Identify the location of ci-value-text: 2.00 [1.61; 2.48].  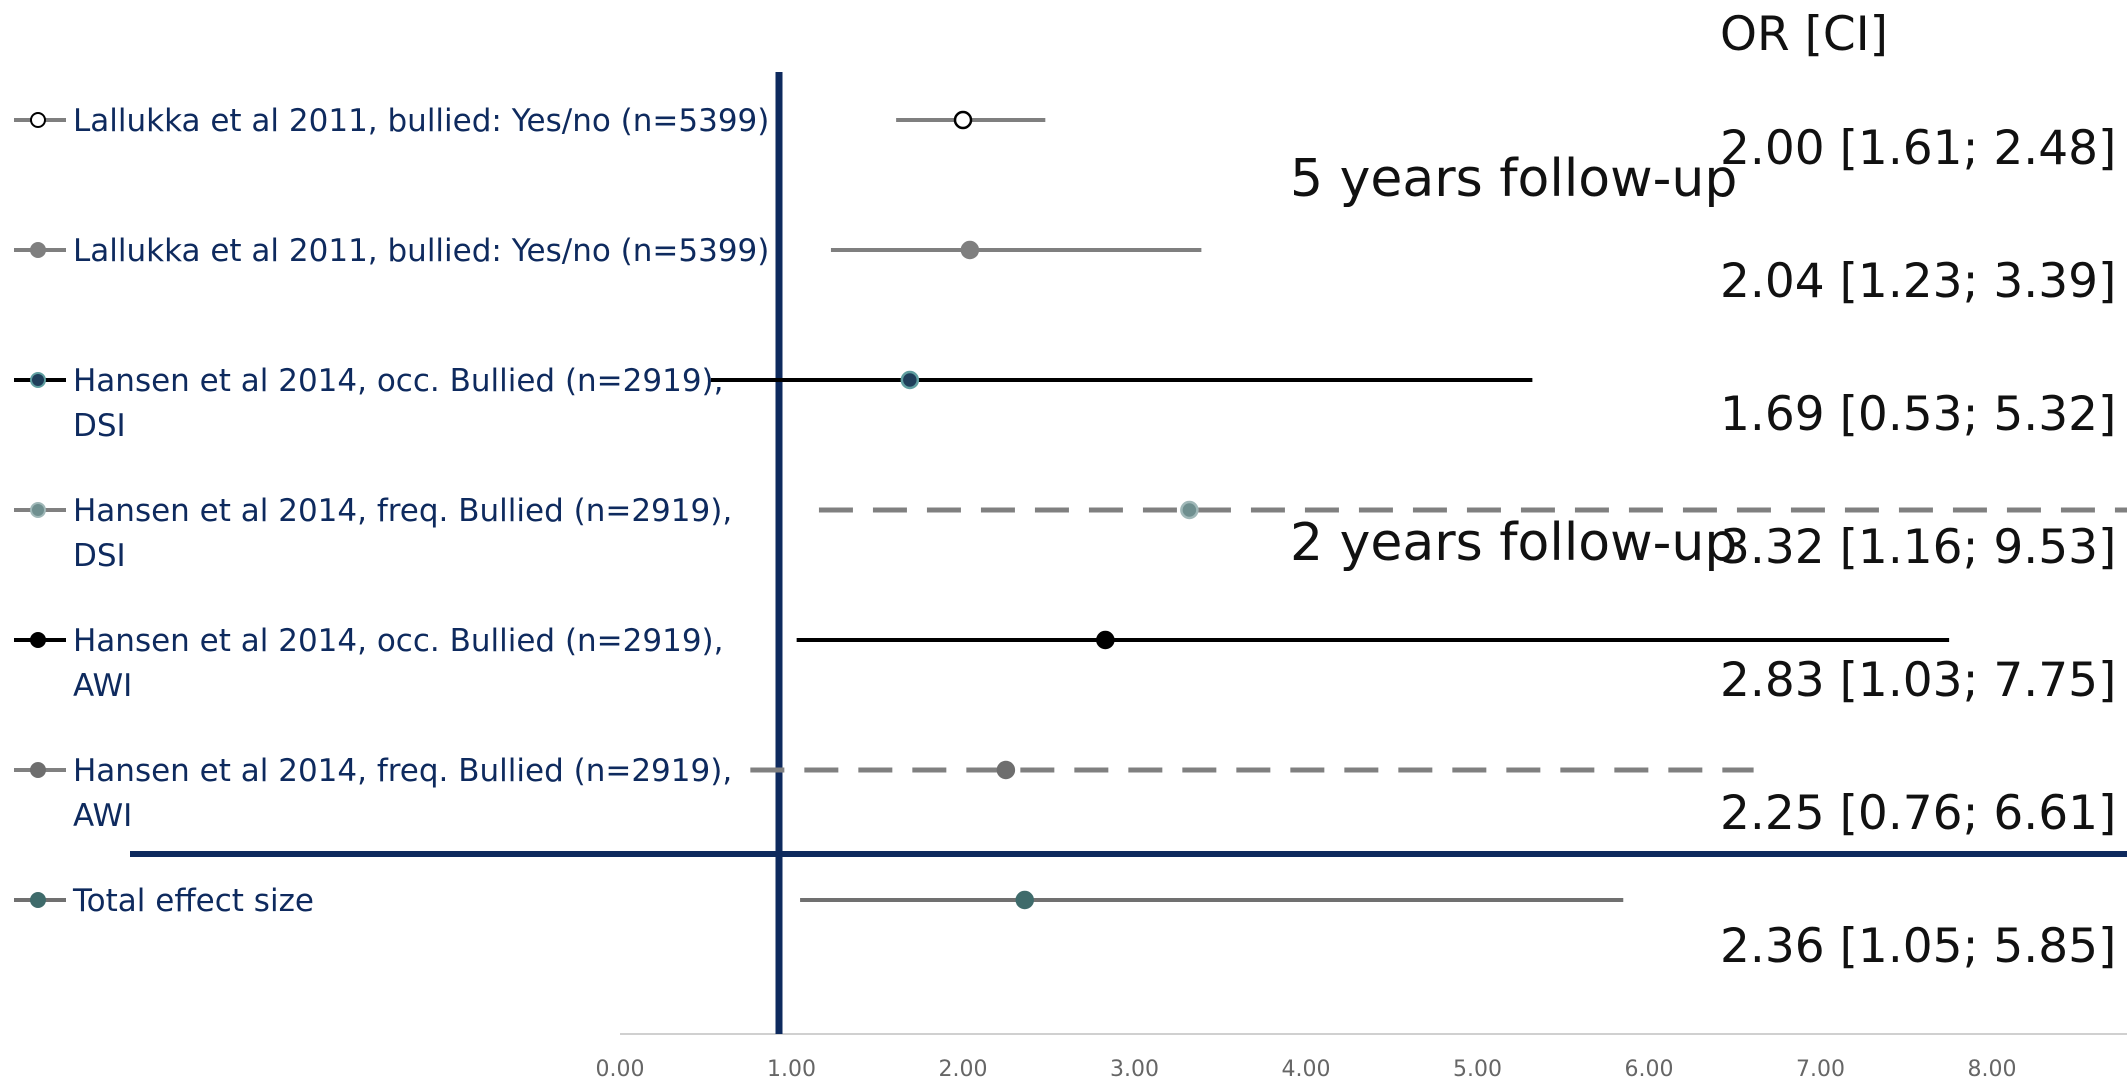
(1918, 148).